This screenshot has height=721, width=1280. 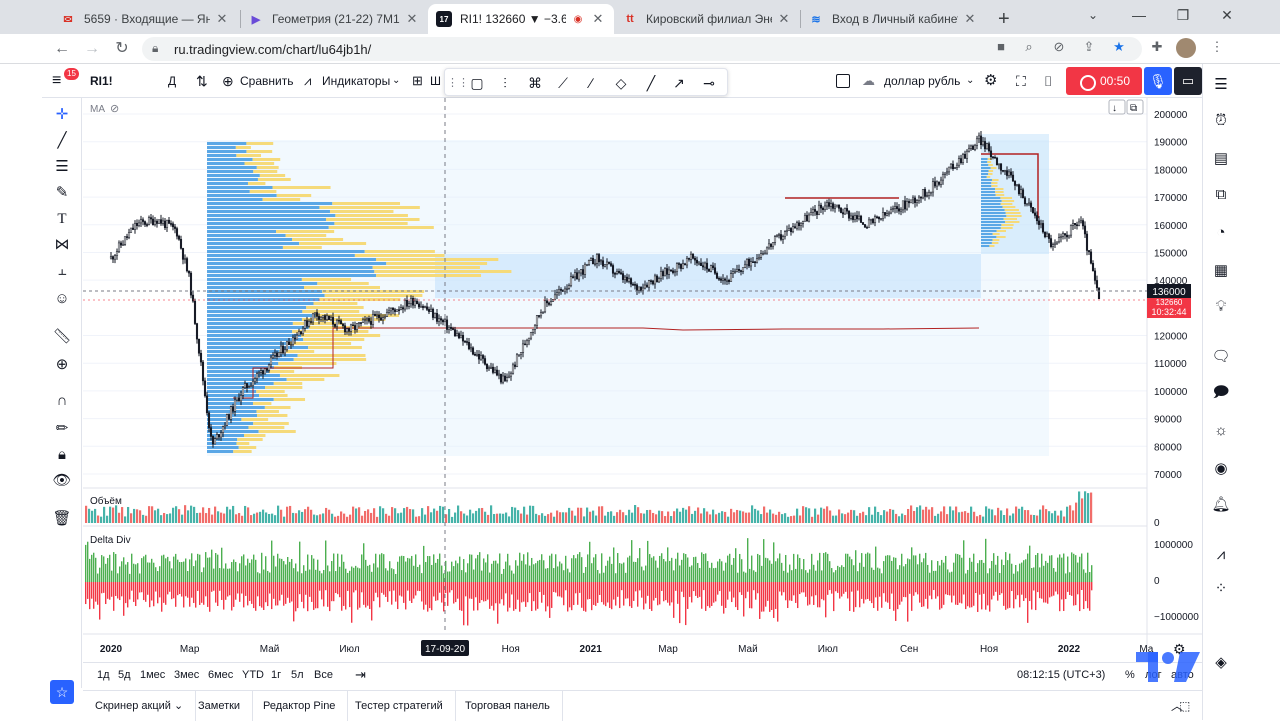 I want to click on watchlist-icon: ☰, so click(x=1221, y=84).